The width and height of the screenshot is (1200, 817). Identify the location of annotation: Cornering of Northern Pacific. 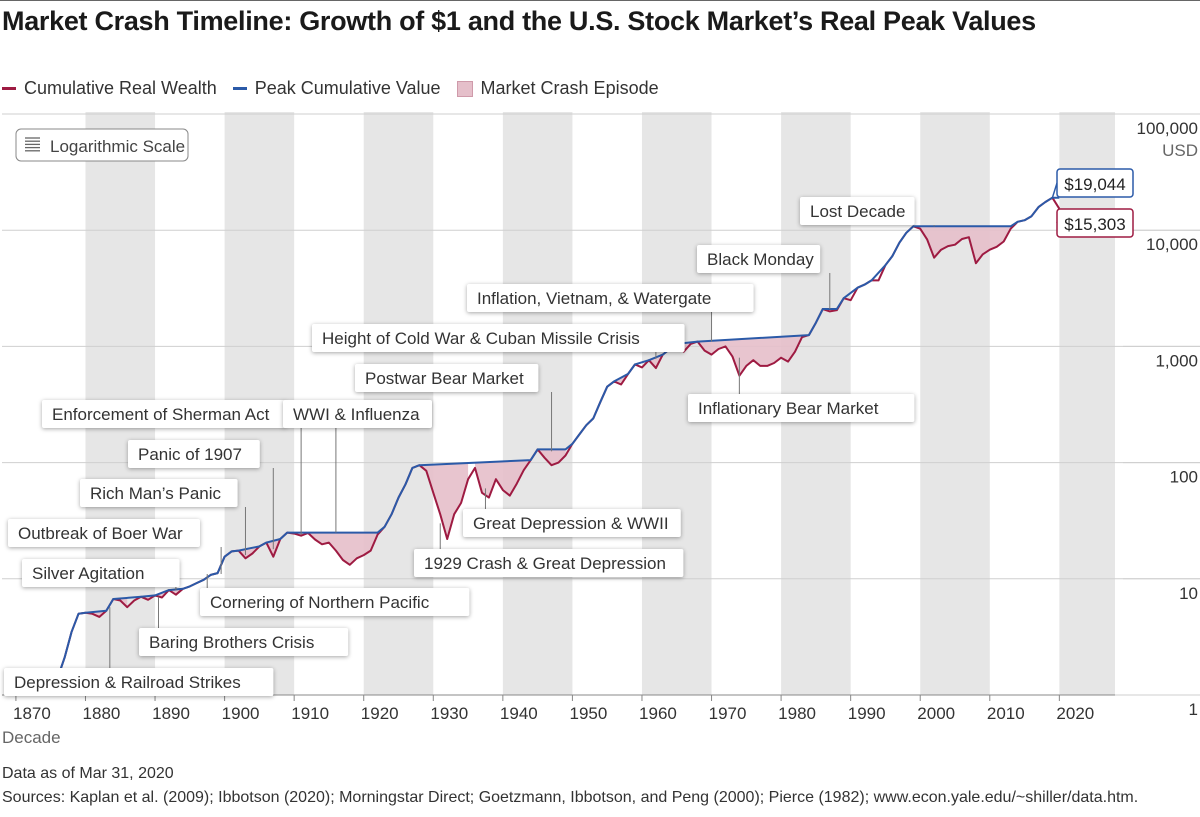
(335, 594).